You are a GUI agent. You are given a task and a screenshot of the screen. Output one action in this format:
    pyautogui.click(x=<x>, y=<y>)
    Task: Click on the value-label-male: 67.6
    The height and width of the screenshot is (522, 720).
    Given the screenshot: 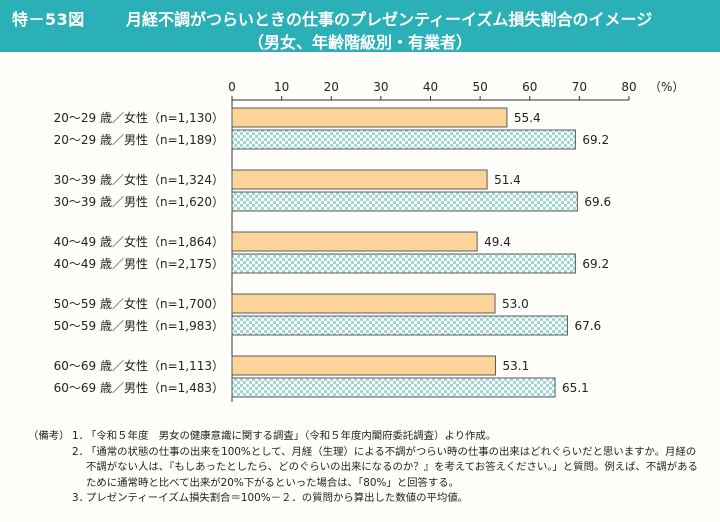 What is the action you would take?
    pyautogui.click(x=587, y=326)
    